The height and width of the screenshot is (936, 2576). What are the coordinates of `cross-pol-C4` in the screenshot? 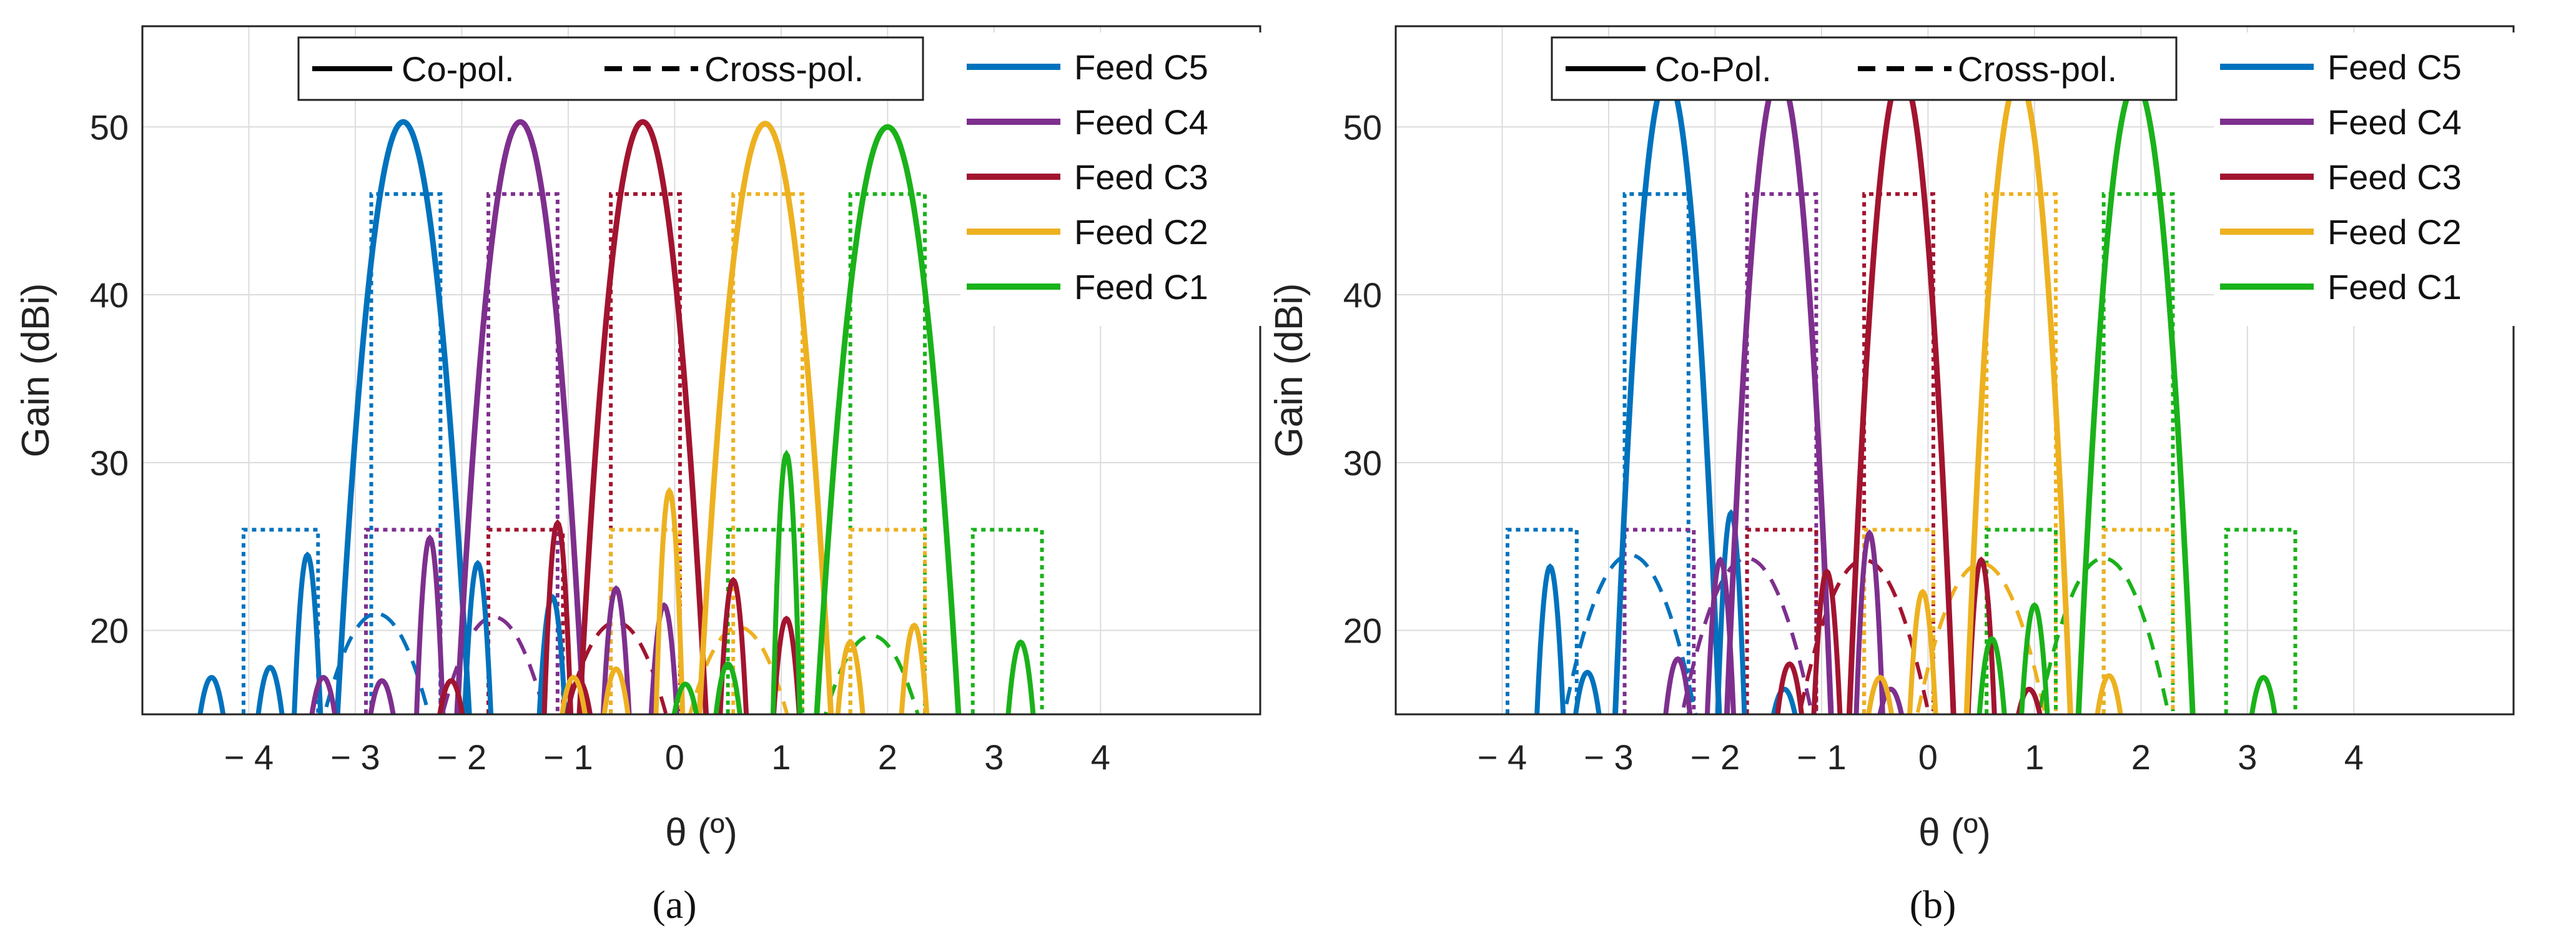 It's located at (1747, 635).